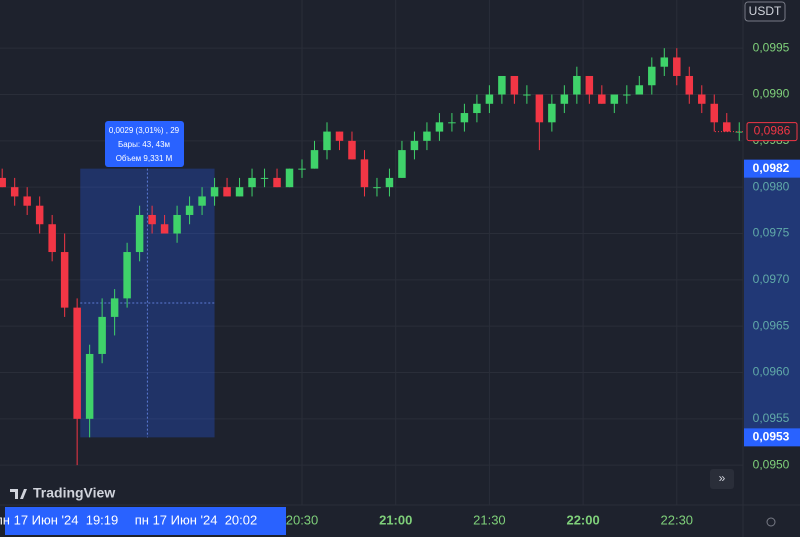  Describe the element at coordinates (489, 519) in the screenshot. I see `x-tick-label: 21:30` at that location.